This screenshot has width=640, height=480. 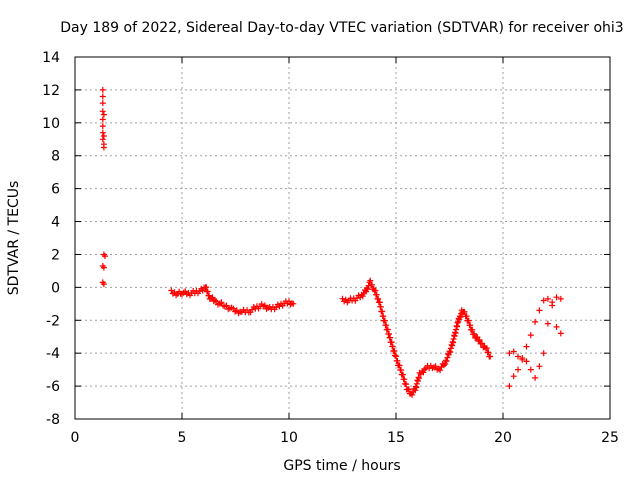 What do you see at coordinates (535, 342) in the screenshot?
I see `series-track_evening_b` at bounding box center [535, 342].